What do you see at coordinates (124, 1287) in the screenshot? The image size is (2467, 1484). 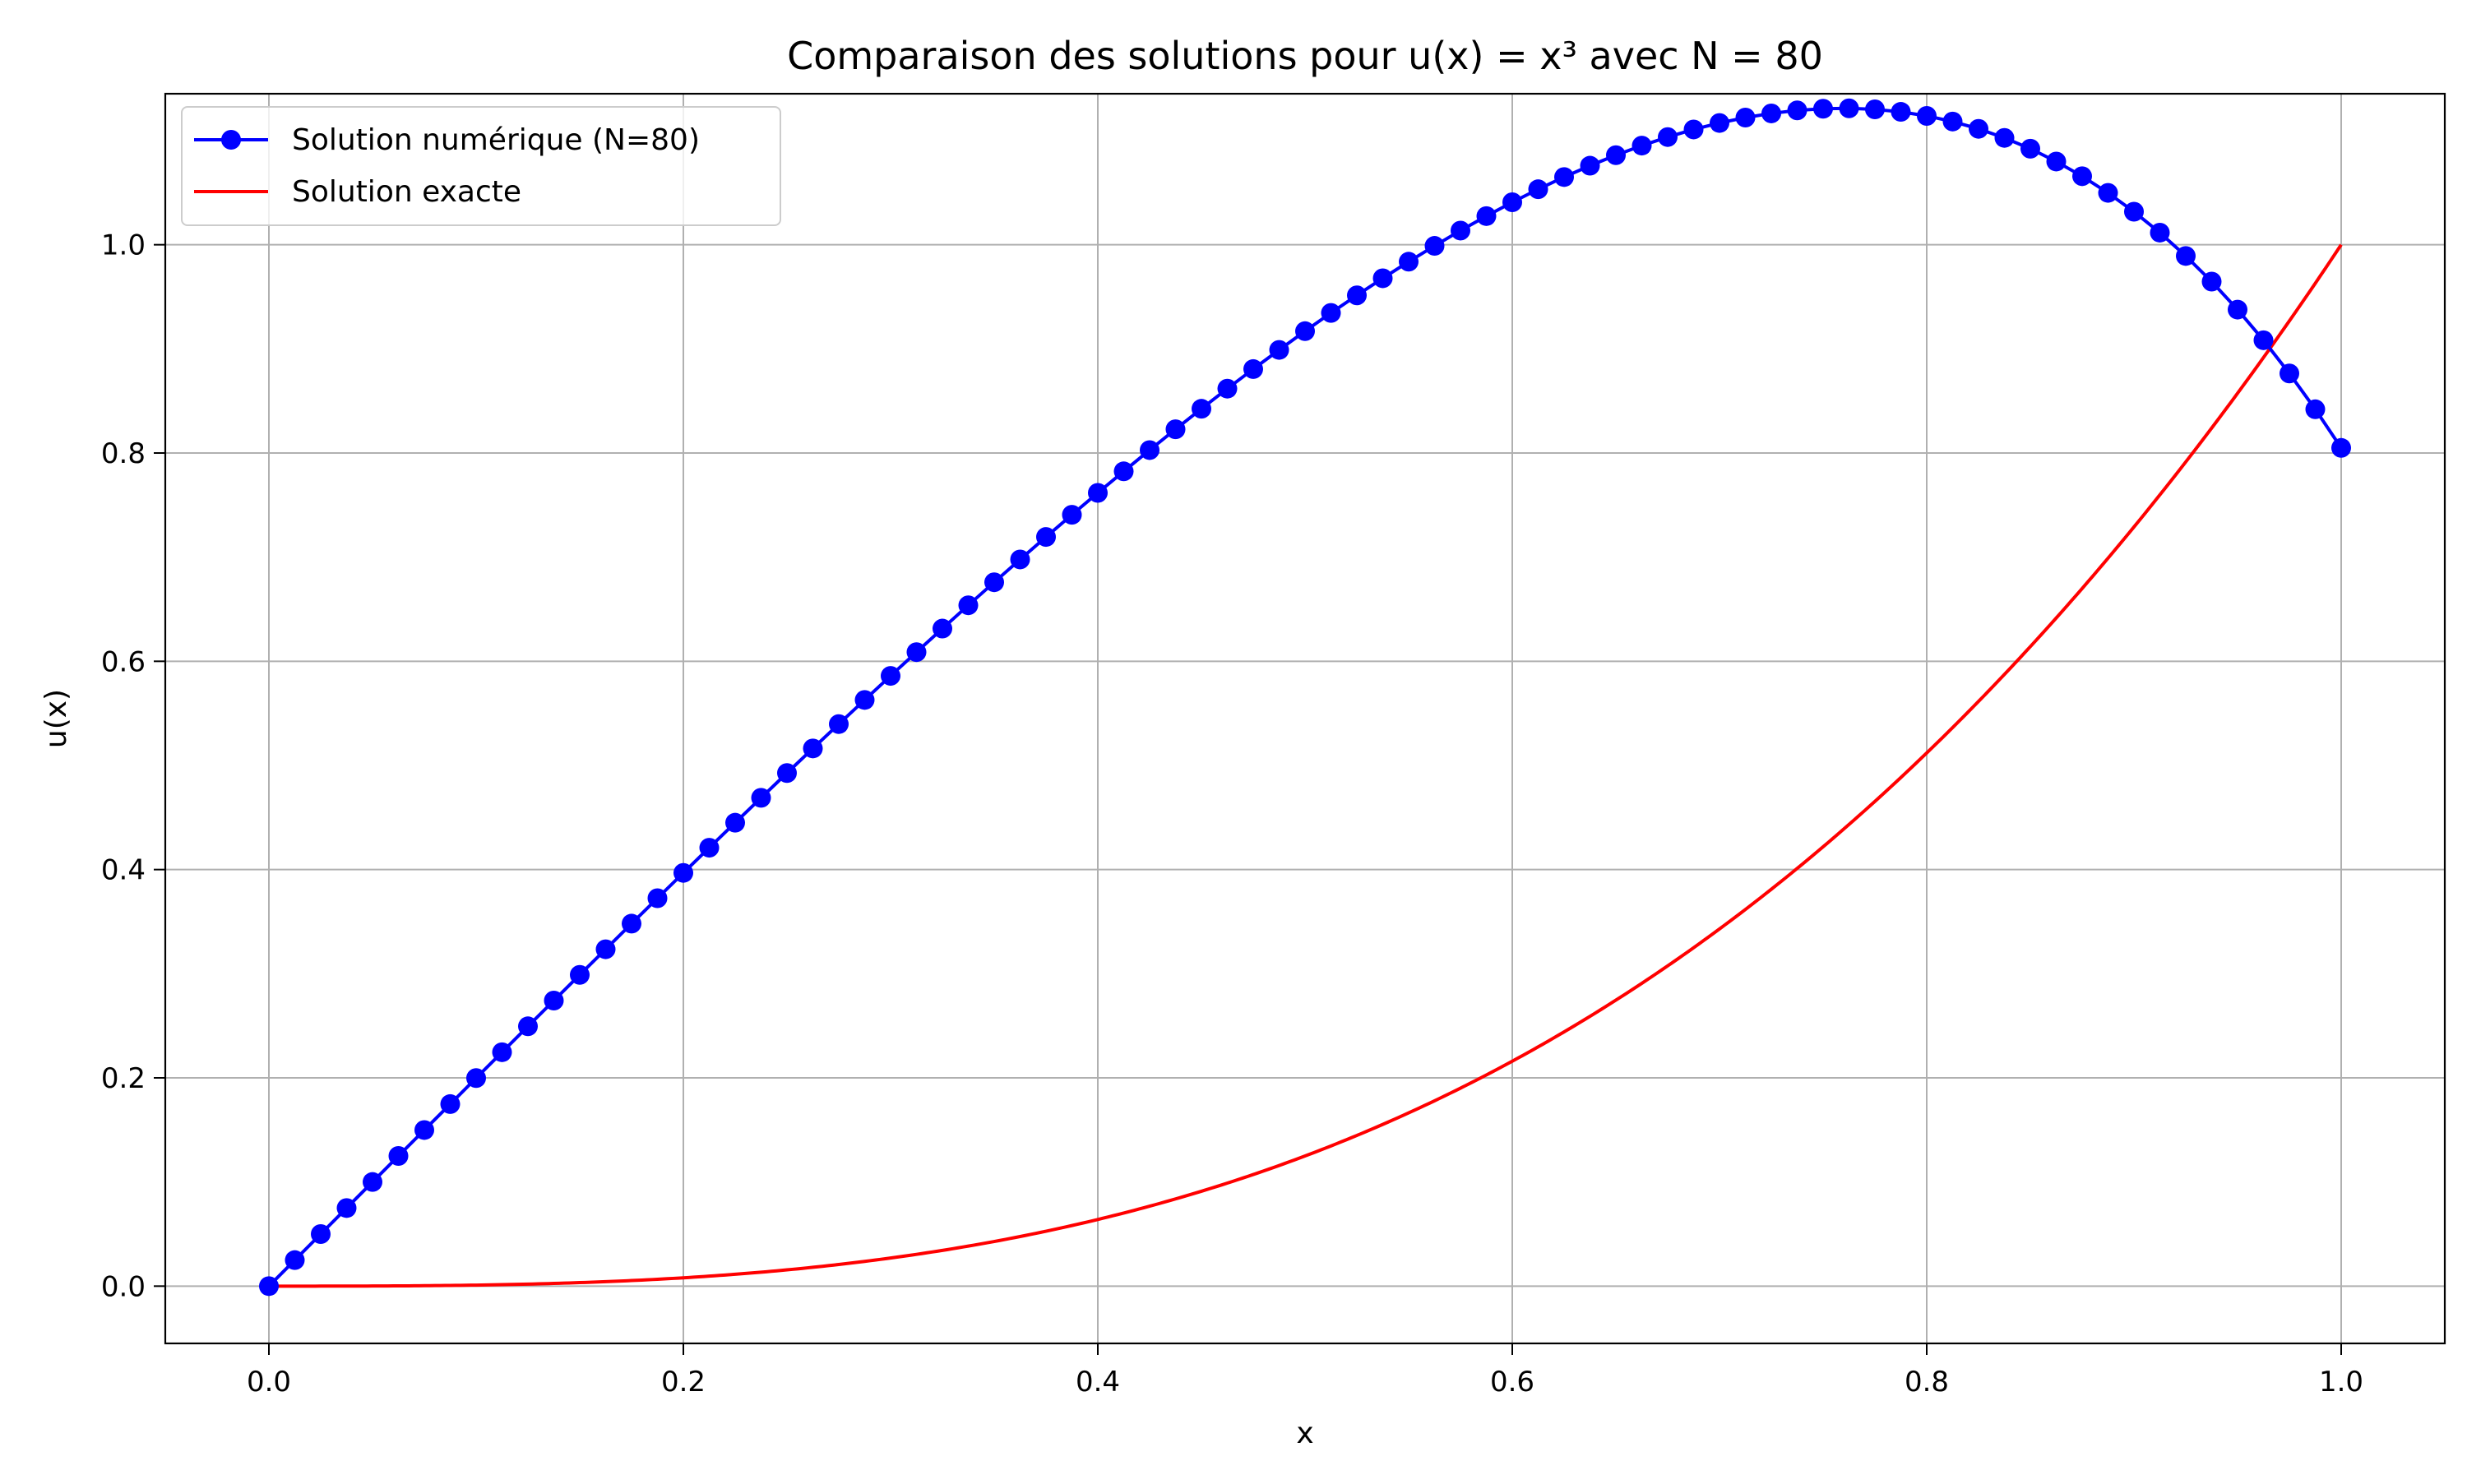 I see `y-tick-label: 0.0` at bounding box center [124, 1287].